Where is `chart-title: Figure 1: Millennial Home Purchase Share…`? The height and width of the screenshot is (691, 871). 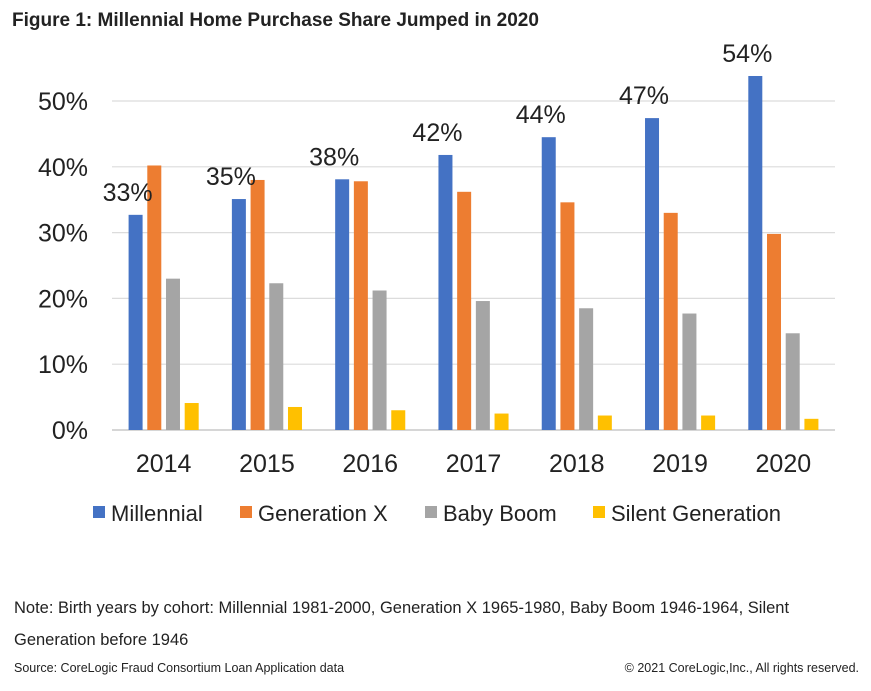
chart-title: Figure 1: Millennial Home Purchase Share… is located at coordinates (275, 20).